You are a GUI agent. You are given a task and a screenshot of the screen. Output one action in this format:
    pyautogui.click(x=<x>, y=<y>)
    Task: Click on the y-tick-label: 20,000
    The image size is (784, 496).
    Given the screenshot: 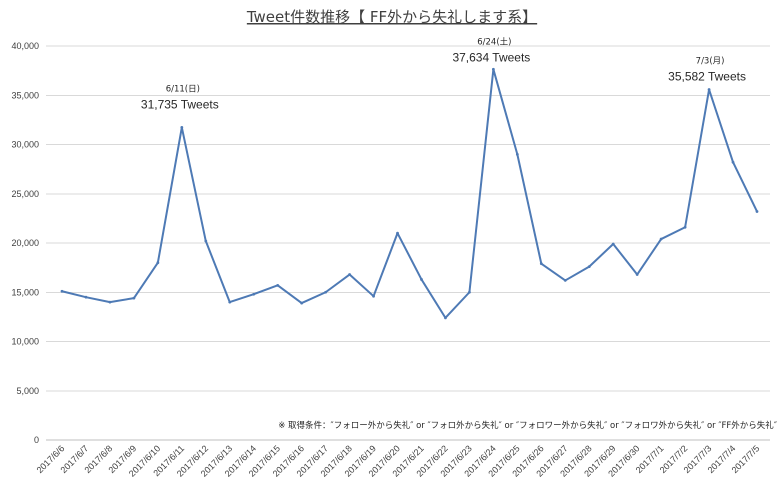 What is the action you would take?
    pyautogui.click(x=25, y=243)
    